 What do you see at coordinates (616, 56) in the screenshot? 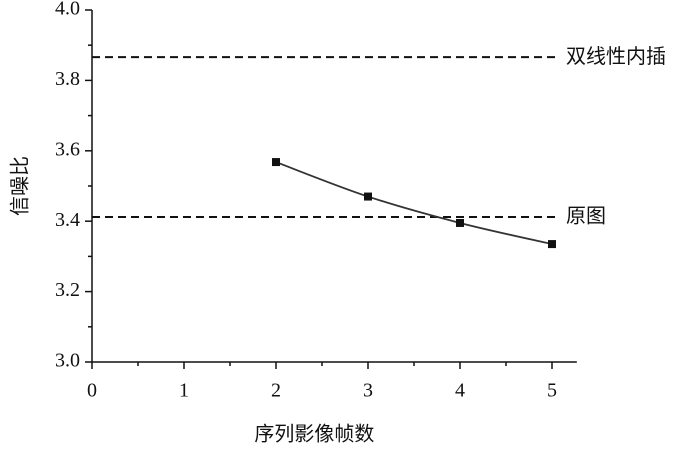
I see `reference-label: 双线性内插` at bounding box center [616, 56].